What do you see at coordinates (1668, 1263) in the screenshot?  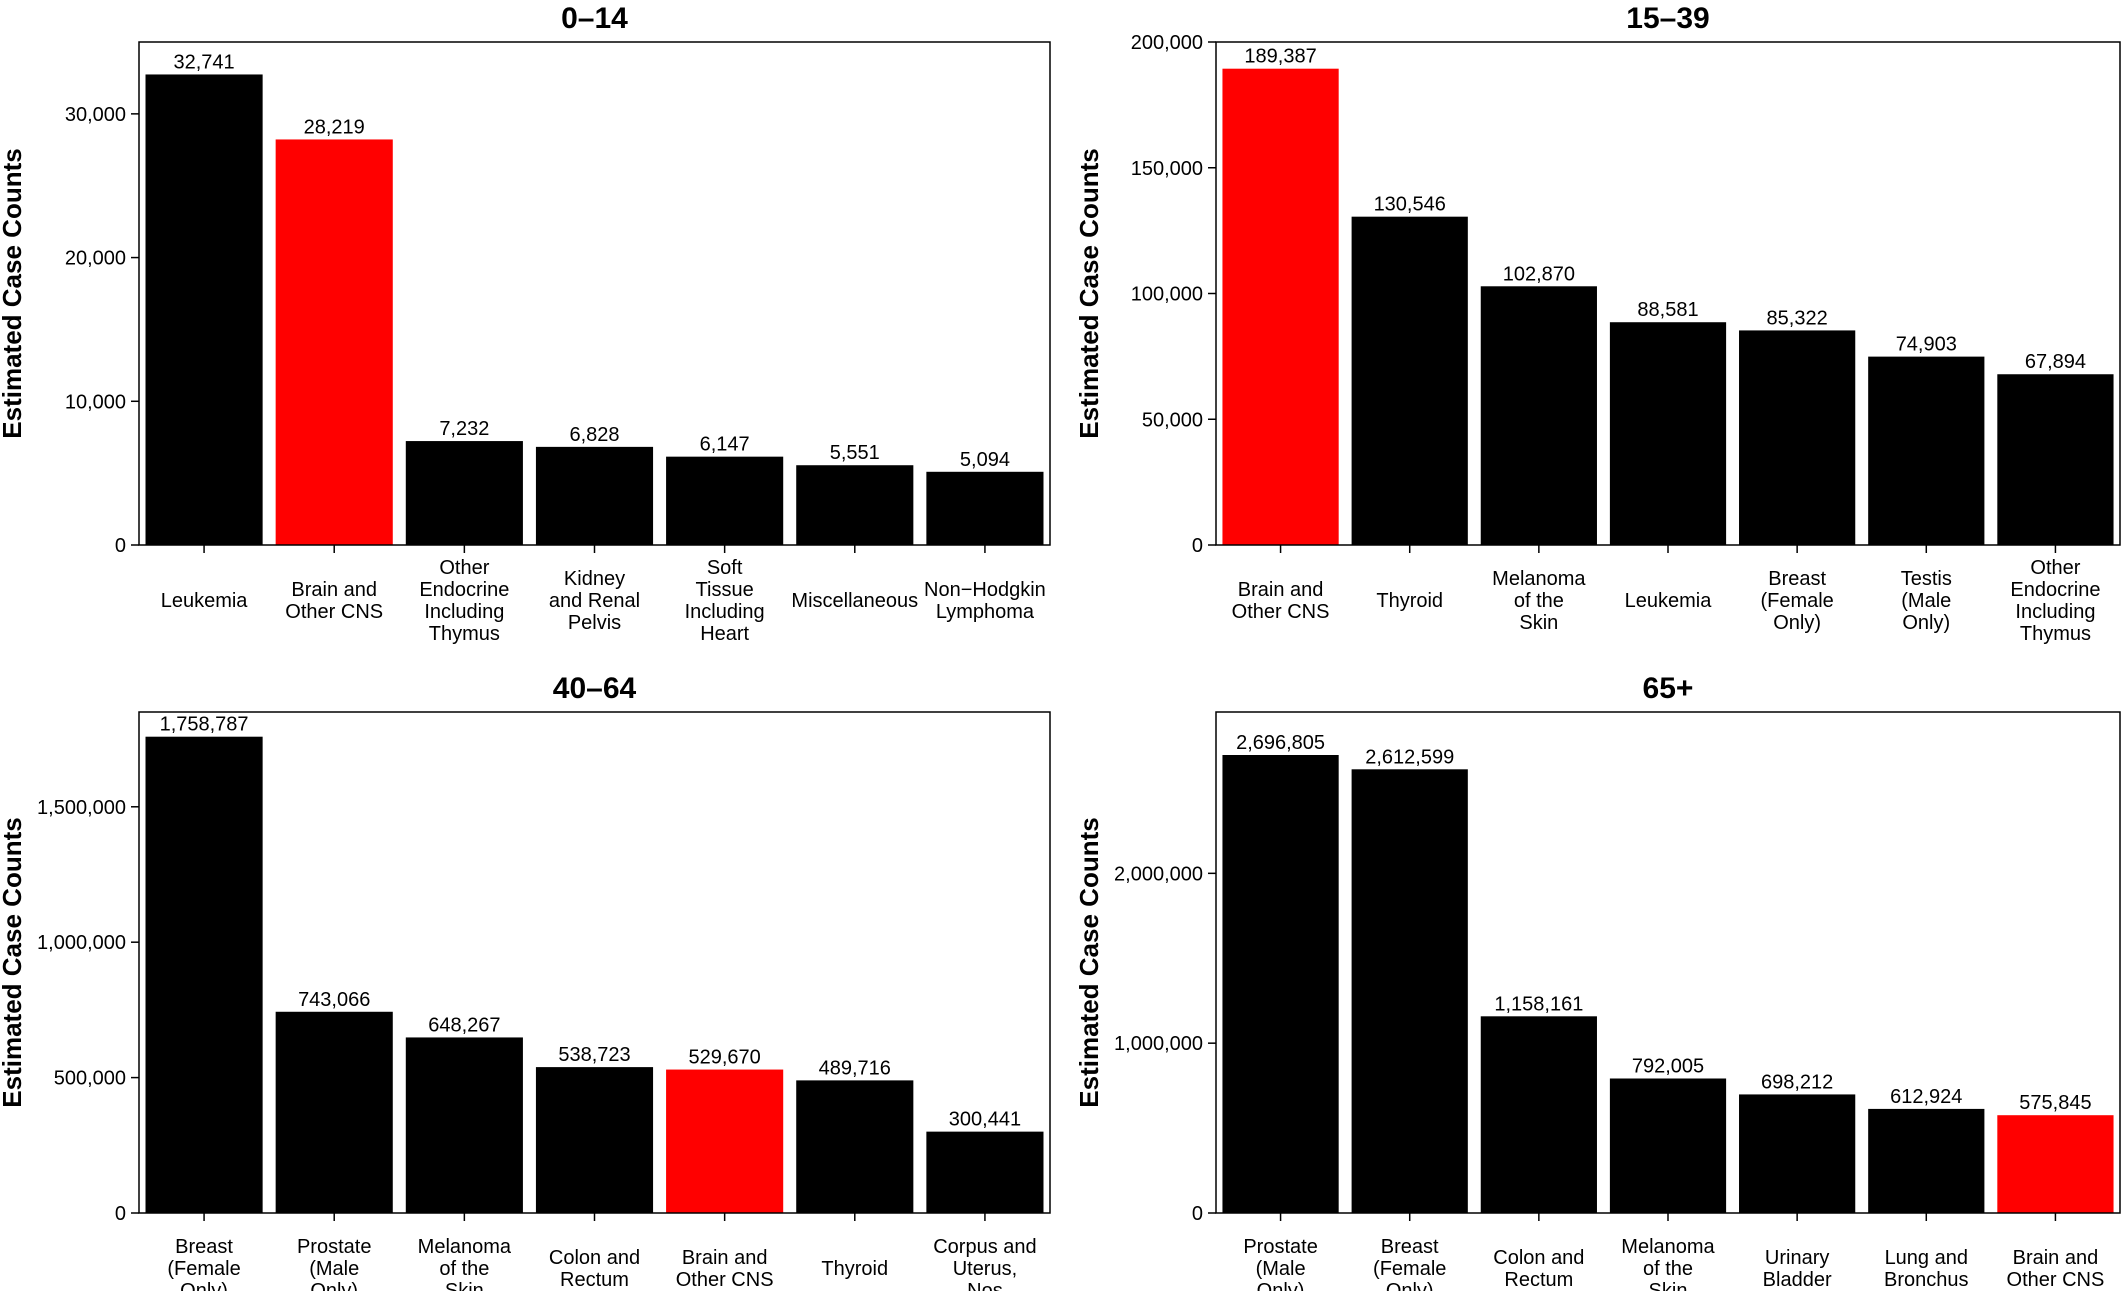 I see `category-label-3-3: Melanoma of the Skin` at bounding box center [1668, 1263].